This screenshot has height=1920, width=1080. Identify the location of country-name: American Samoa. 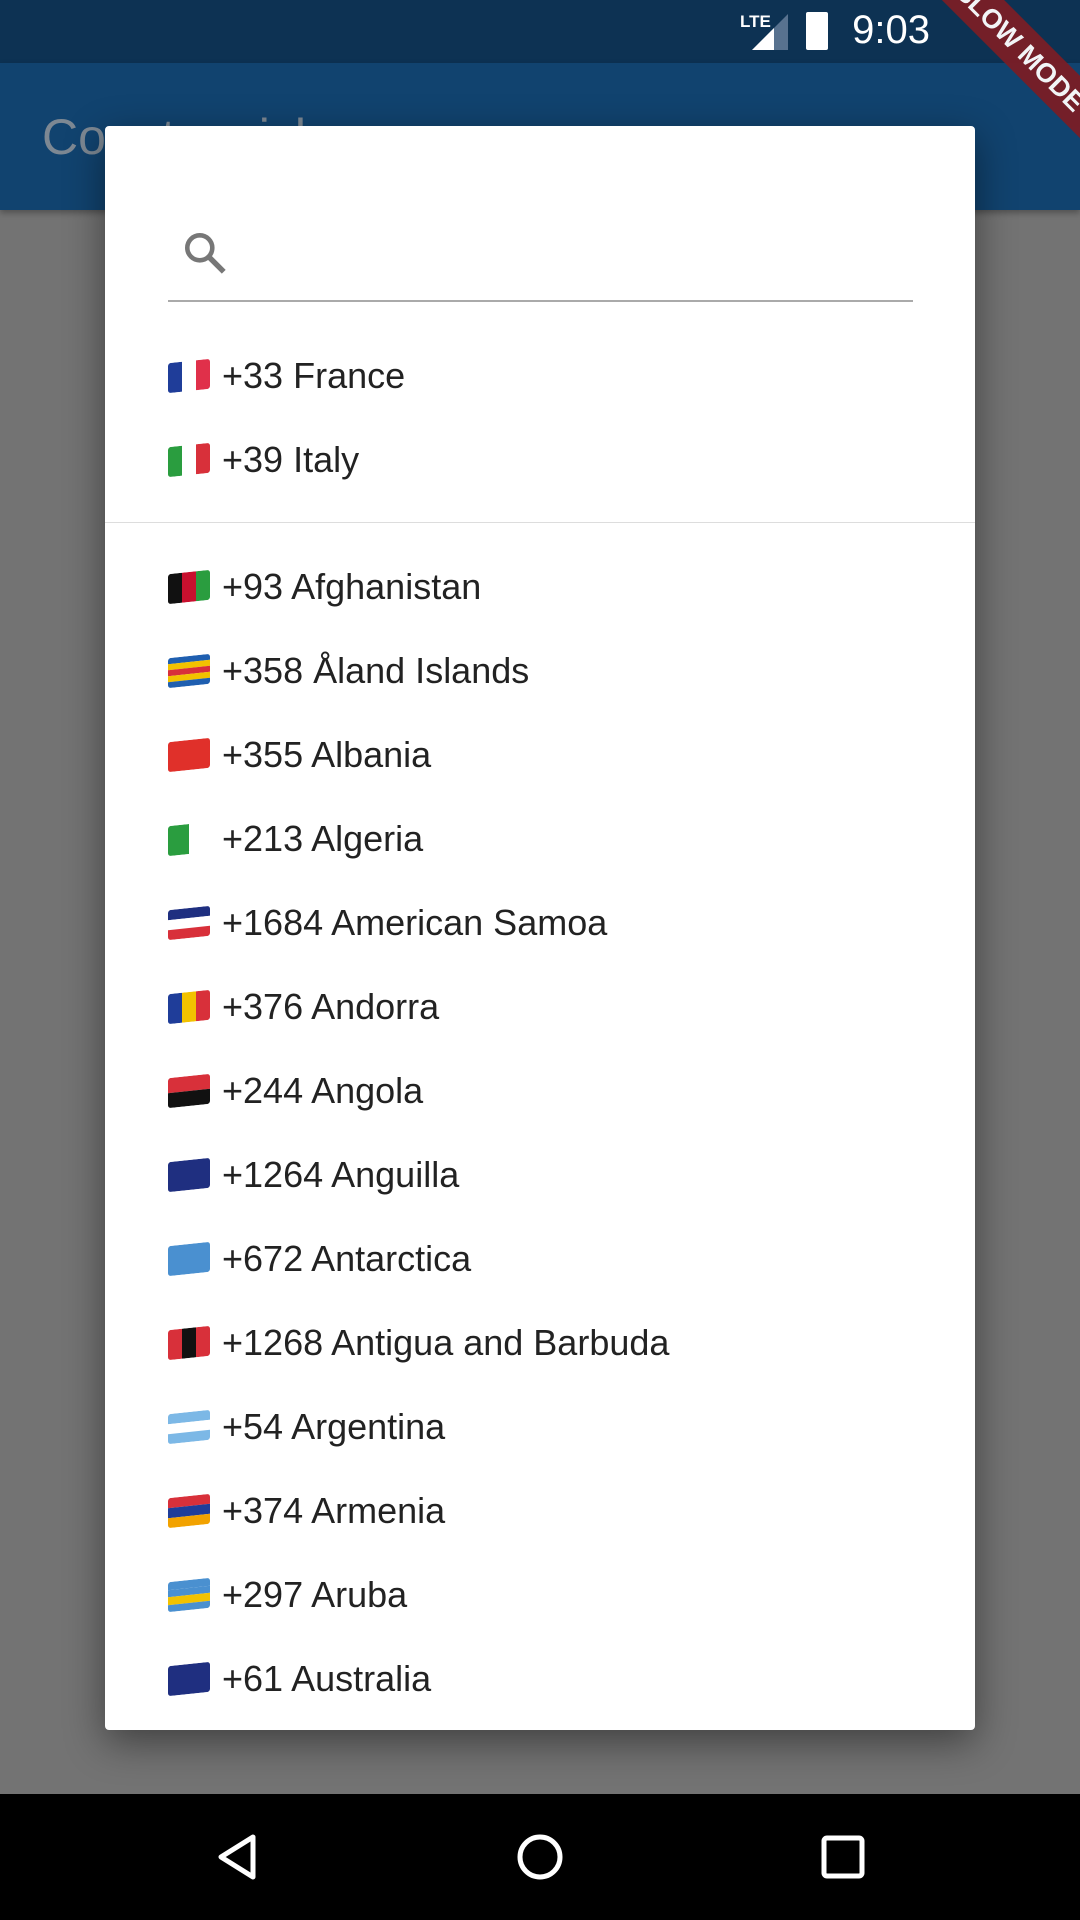
(469, 922).